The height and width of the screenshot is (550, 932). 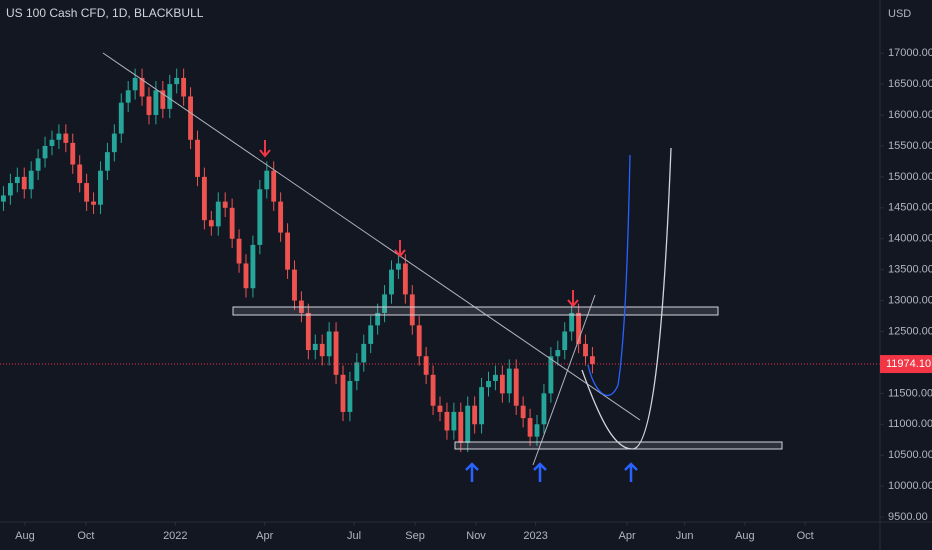 What do you see at coordinates (551, 472) in the screenshot?
I see `up-arrows` at bounding box center [551, 472].